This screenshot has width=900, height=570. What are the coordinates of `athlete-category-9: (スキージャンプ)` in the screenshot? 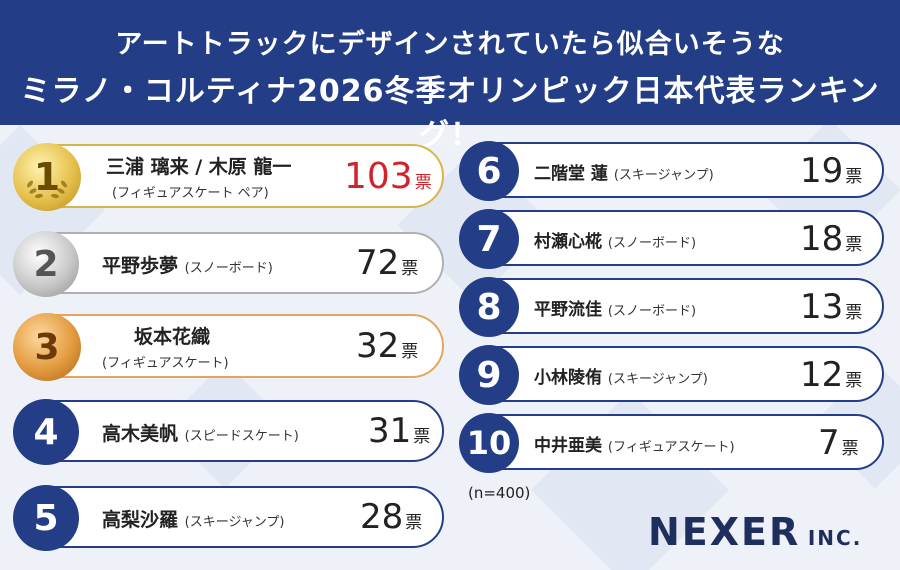 It's located at (657, 379).